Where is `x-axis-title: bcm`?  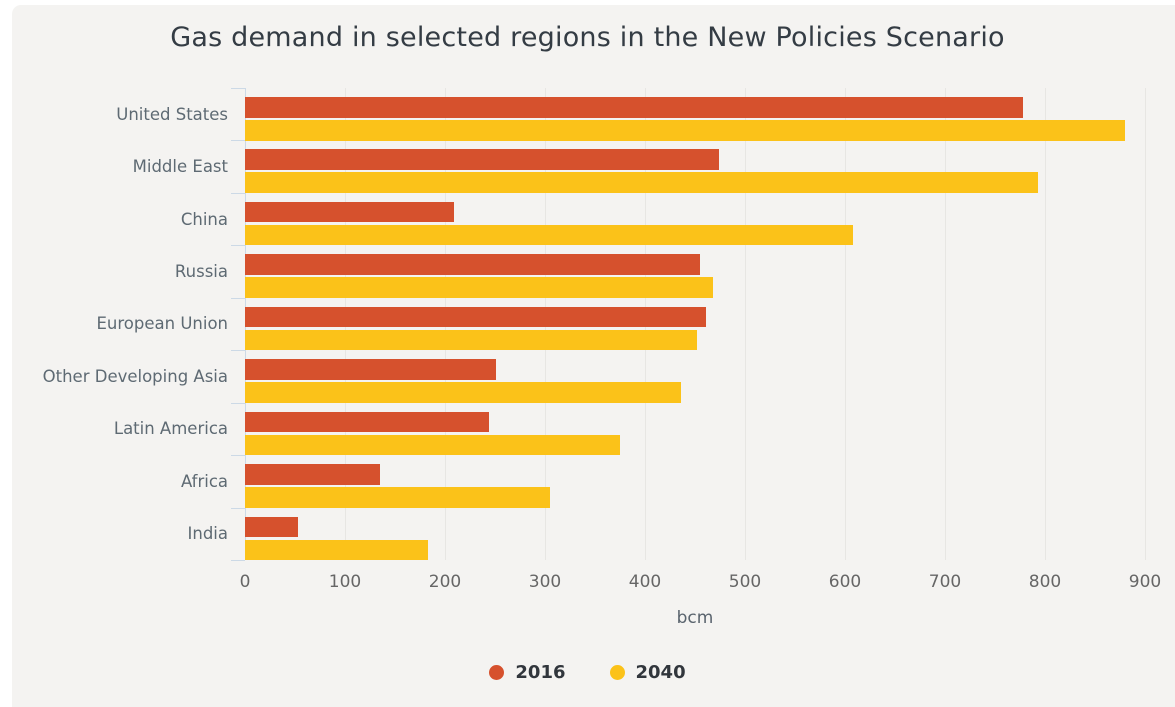
x-axis-title: bcm is located at coordinates (695, 618).